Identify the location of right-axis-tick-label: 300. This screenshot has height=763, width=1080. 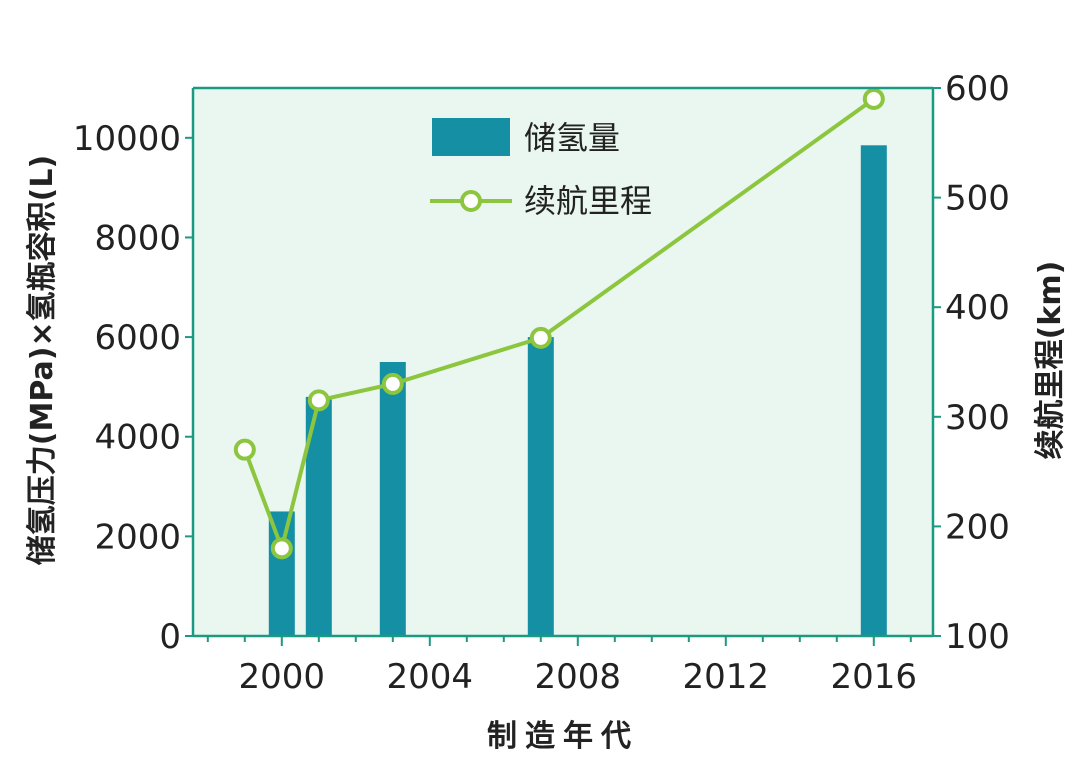
(977, 418).